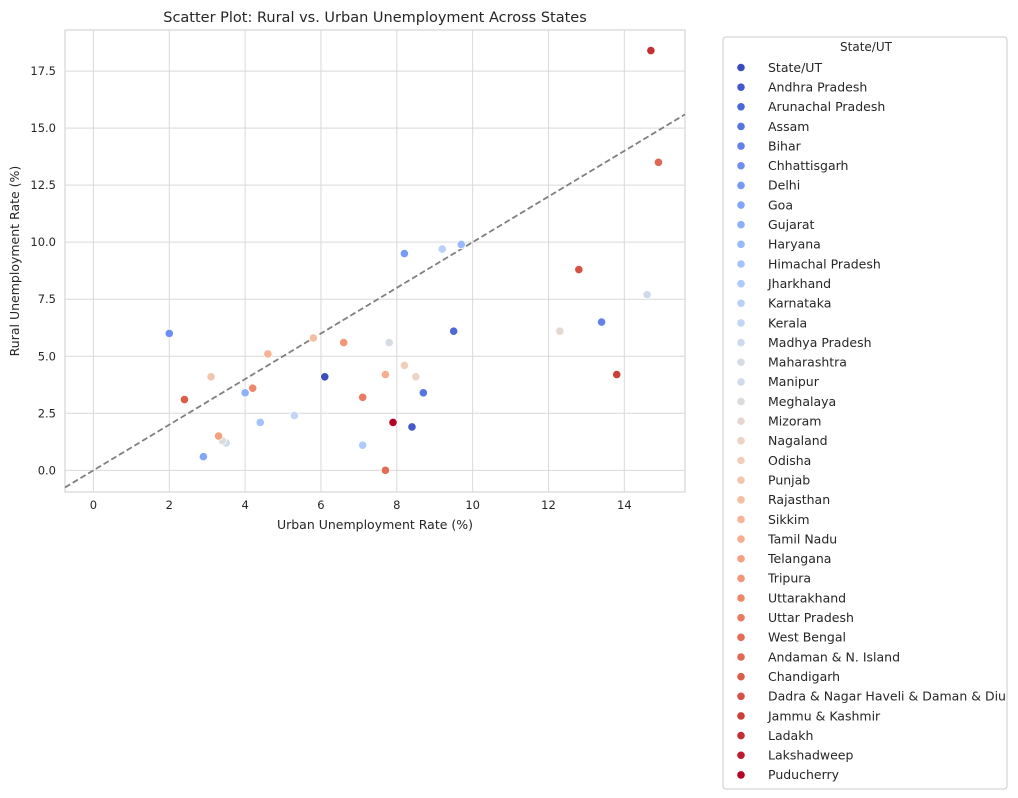 This screenshot has width=1018, height=798. What do you see at coordinates (244, 505) in the screenshot?
I see `x-tick-label: 4` at bounding box center [244, 505].